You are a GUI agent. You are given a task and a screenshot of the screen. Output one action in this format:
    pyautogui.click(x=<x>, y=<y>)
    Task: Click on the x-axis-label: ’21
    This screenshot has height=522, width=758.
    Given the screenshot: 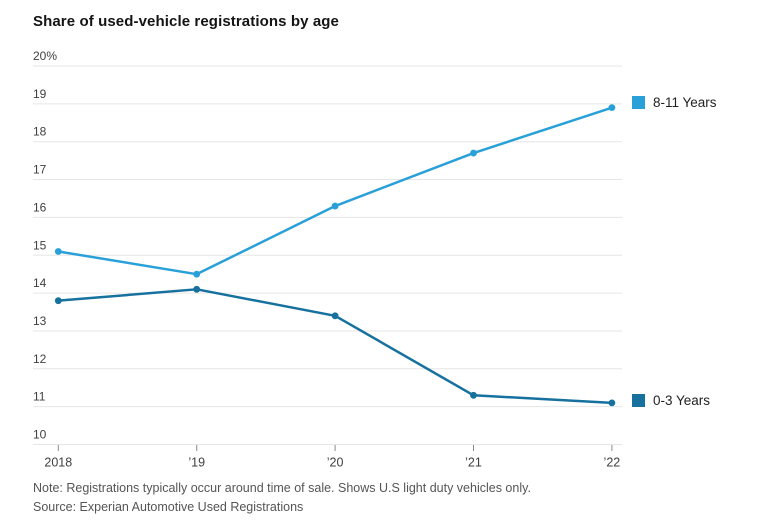 What is the action you would take?
    pyautogui.click(x=473, y=463)
    